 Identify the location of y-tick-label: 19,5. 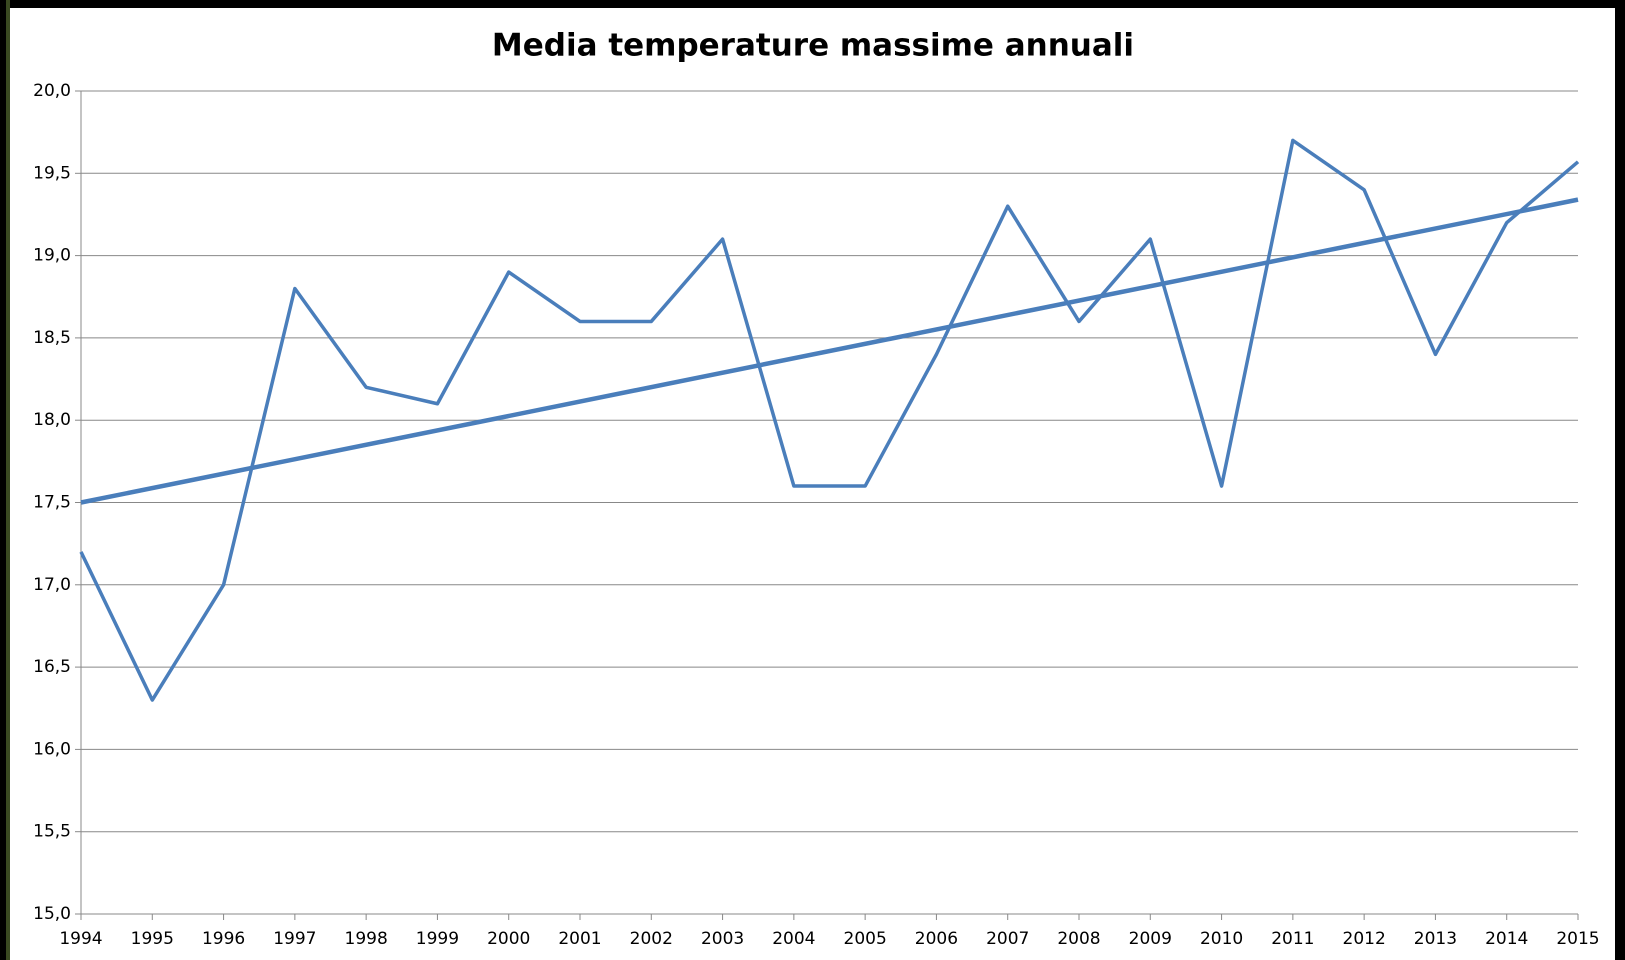
(52, 173).